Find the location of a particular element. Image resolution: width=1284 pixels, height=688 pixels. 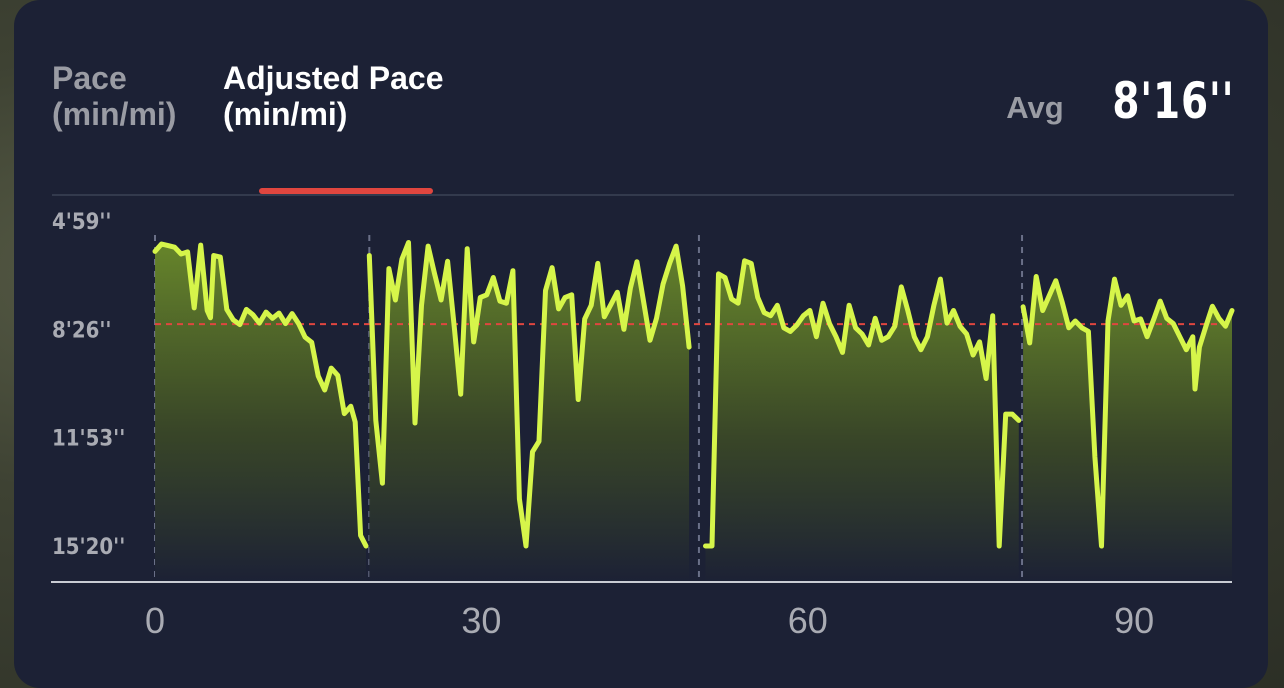

active-tab-indicator is located at coordinates (346, 191).